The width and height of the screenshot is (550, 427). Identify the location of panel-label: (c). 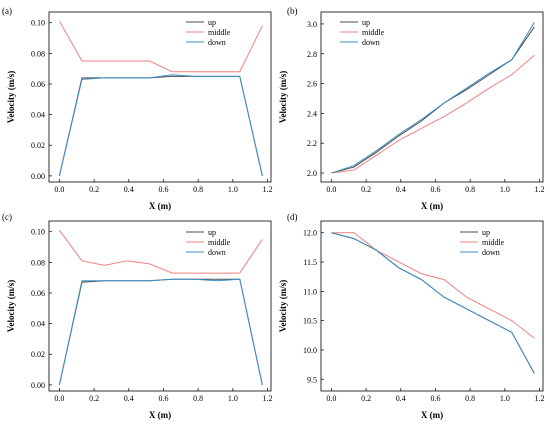
(7, 217).